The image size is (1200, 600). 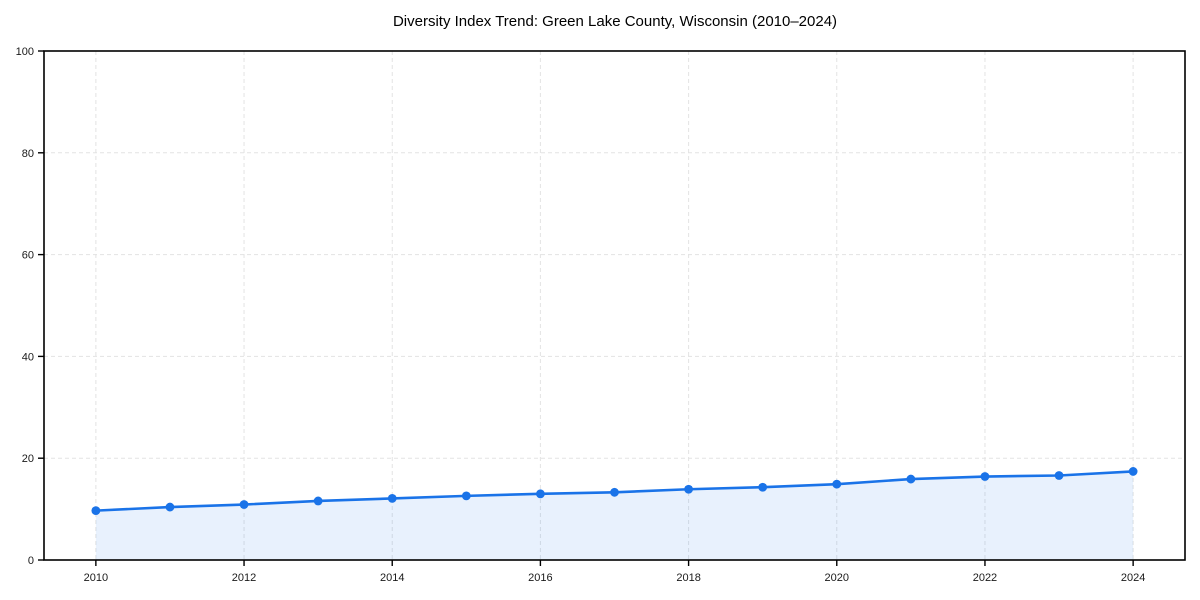 What do you see at coordinates (837, 578) in the screenshot?
I see `x-tick-label: 2020` at bounding box center [837, 578].